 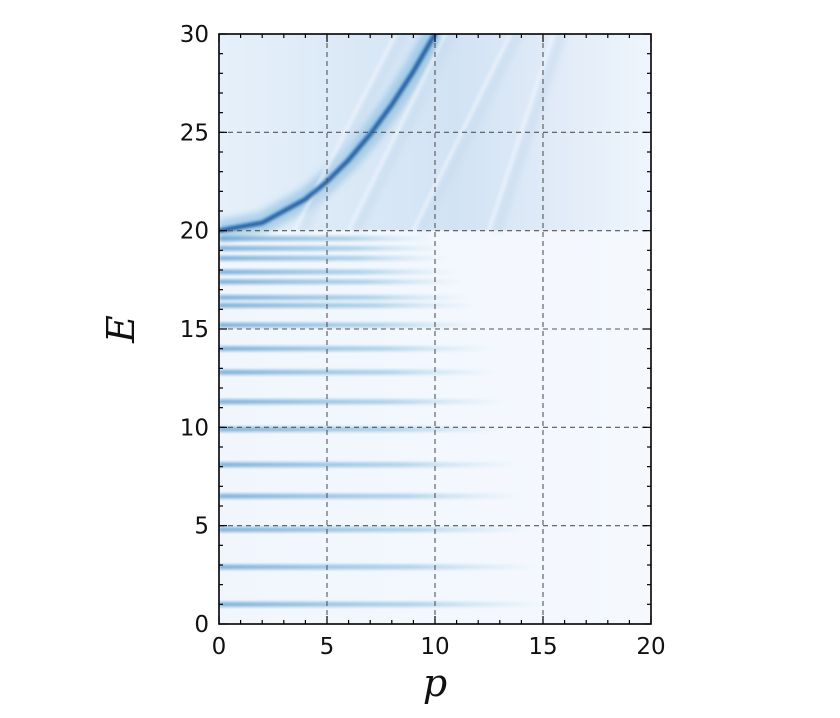 I want to click on y-tick-label: 15, so click(x=194, y=330).